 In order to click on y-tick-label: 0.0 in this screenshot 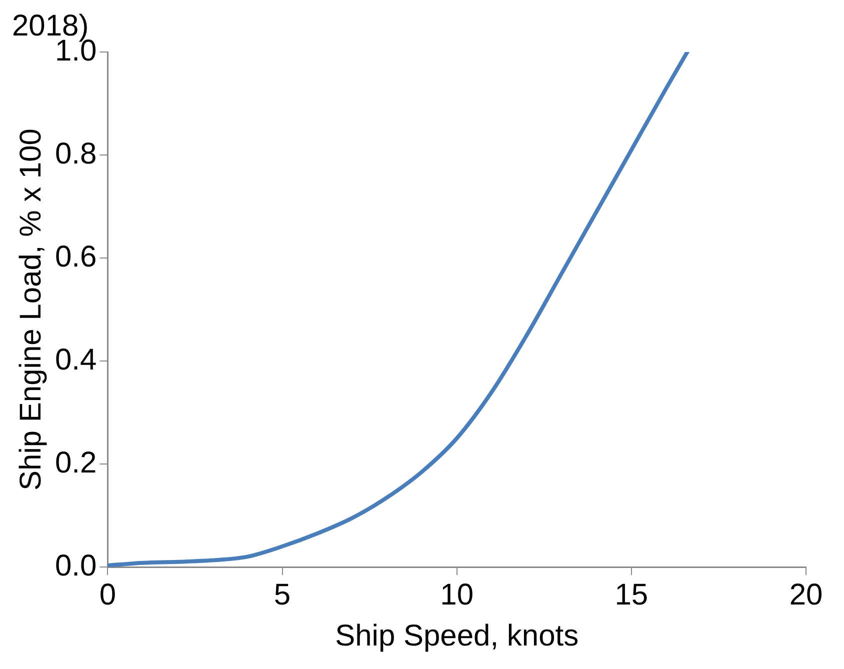, I will do `click(75, 565)`.